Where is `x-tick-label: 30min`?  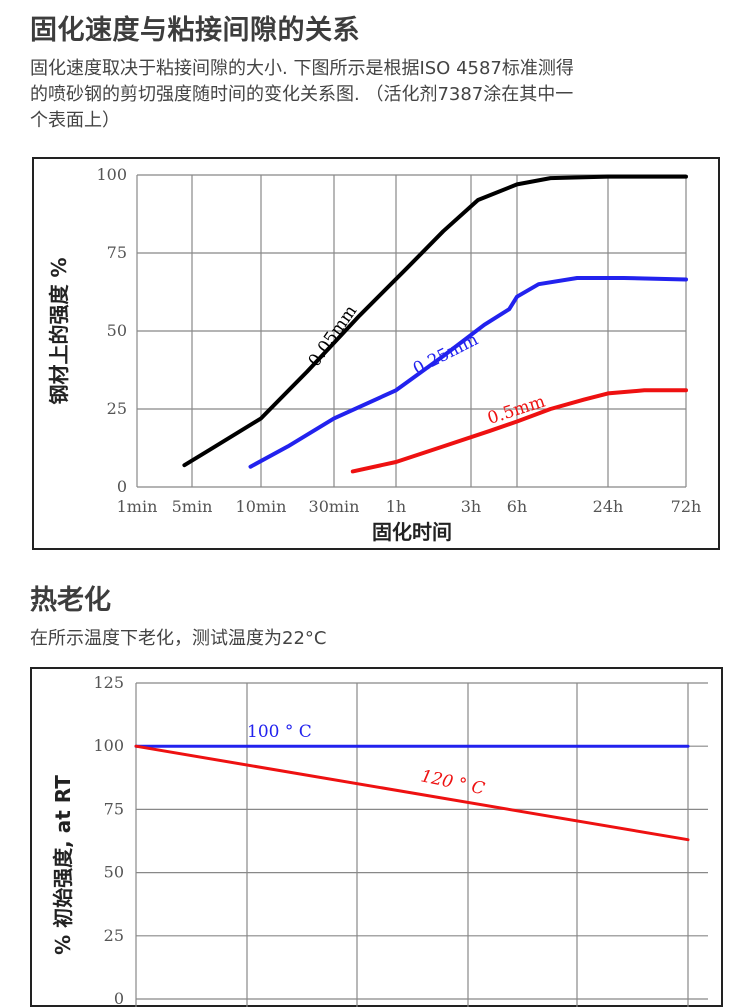 x-tick-label: 30min is located at coordinates (334, 506).